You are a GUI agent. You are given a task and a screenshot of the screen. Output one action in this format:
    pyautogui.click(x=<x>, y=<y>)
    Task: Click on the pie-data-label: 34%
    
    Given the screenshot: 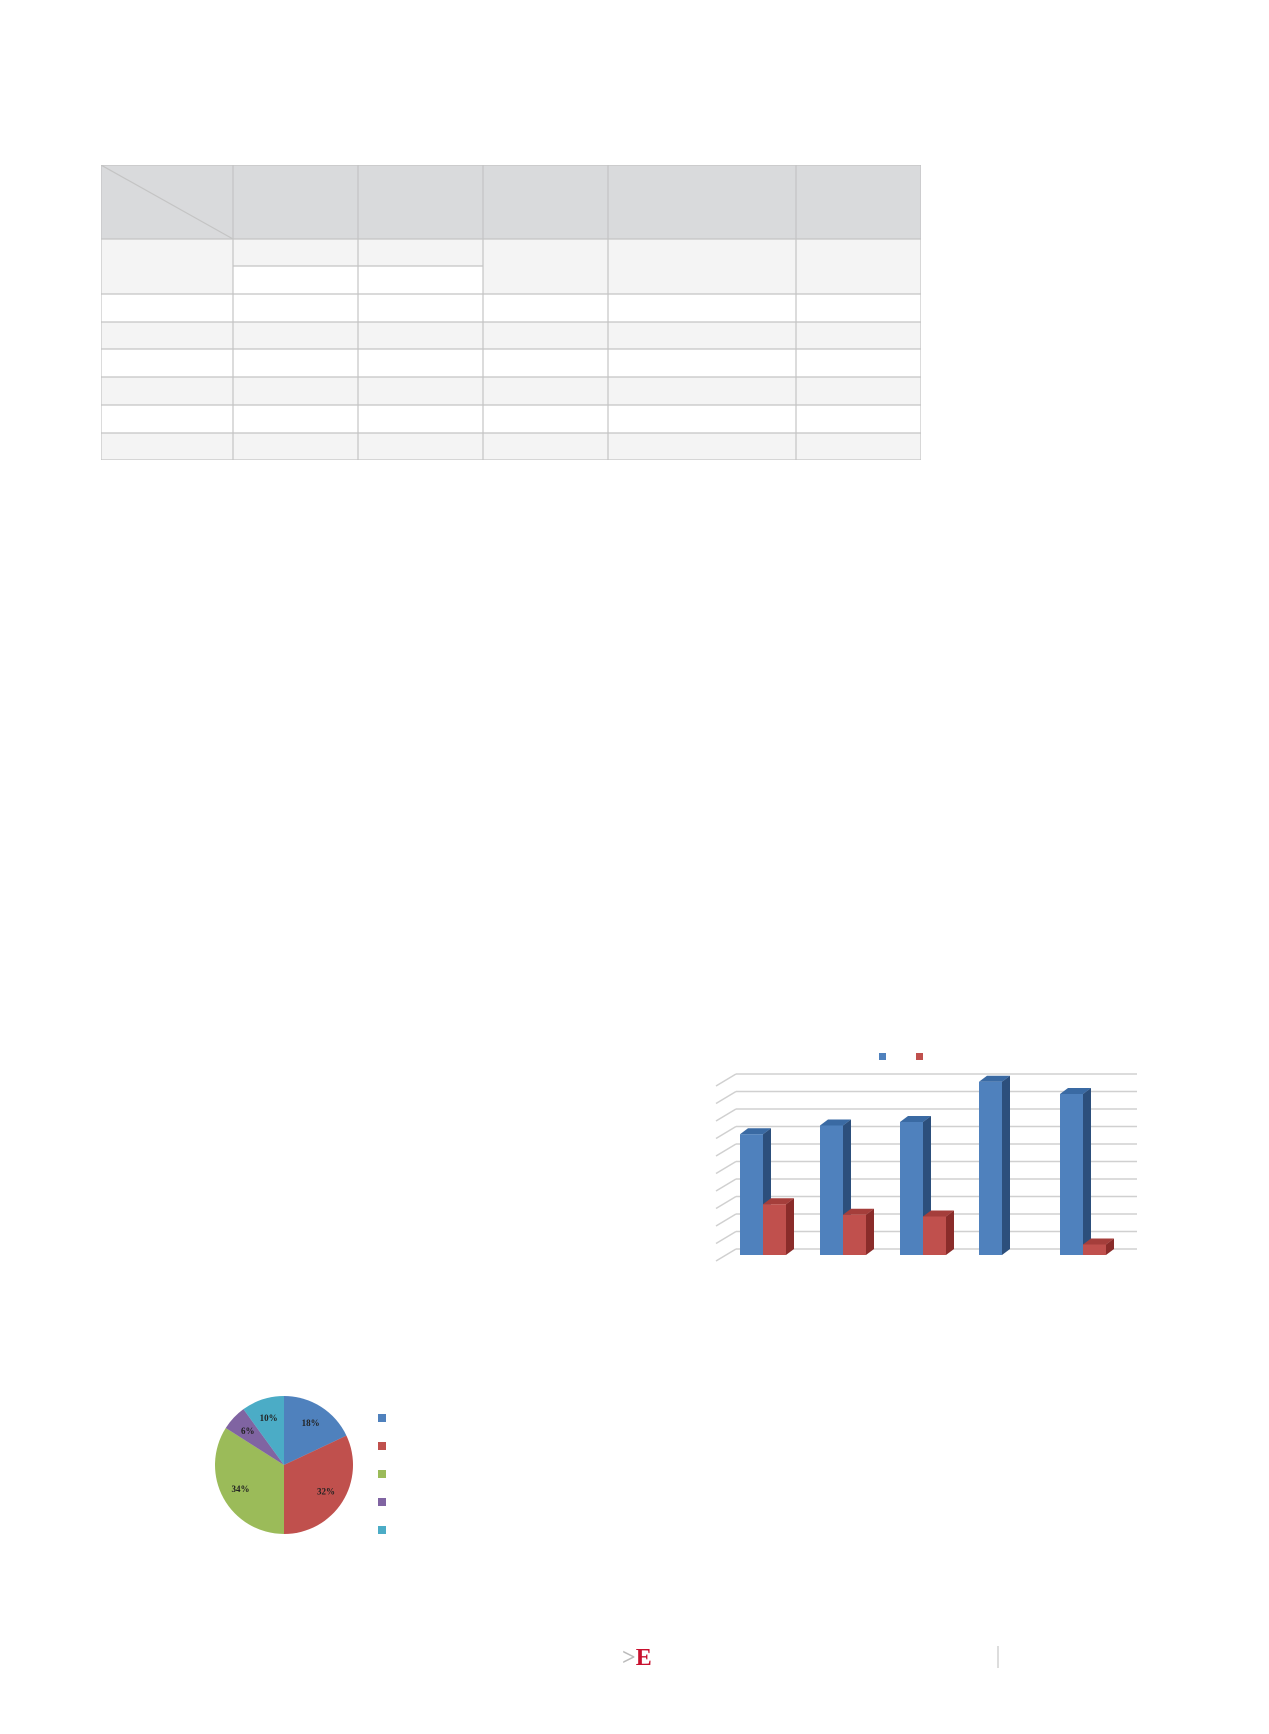 What is the action you would take?
    pyautogui.click(x=240, y=1489)
    